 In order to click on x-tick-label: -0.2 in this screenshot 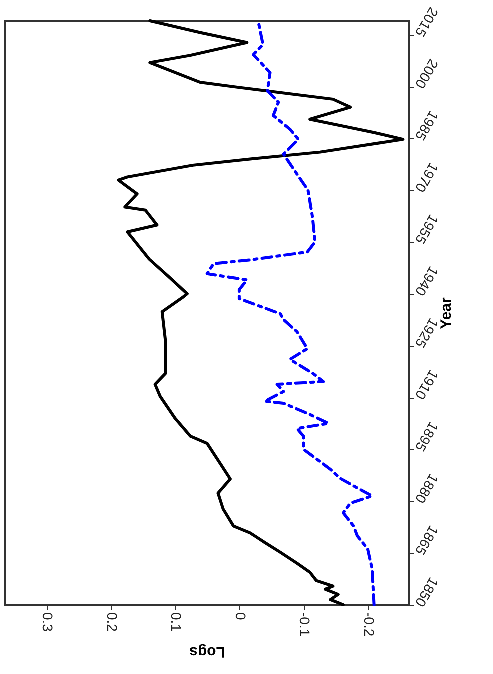, I will do `click(369, 624)`.